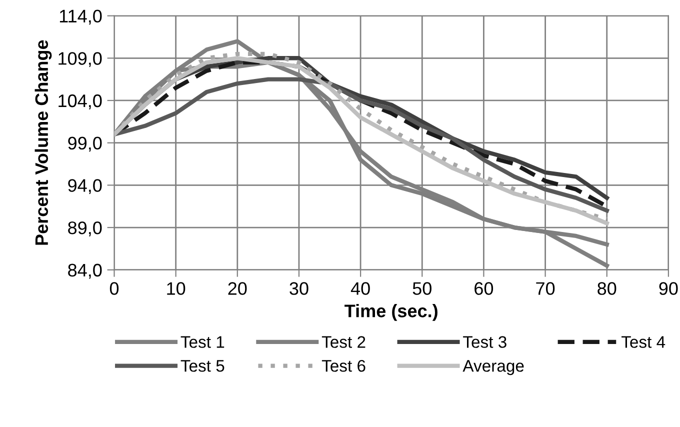 This screenshot has height=427, width=680. Describe the element at coordinates (344, 342) in the screenshot. I see `legend-label: Test 2` at that location.